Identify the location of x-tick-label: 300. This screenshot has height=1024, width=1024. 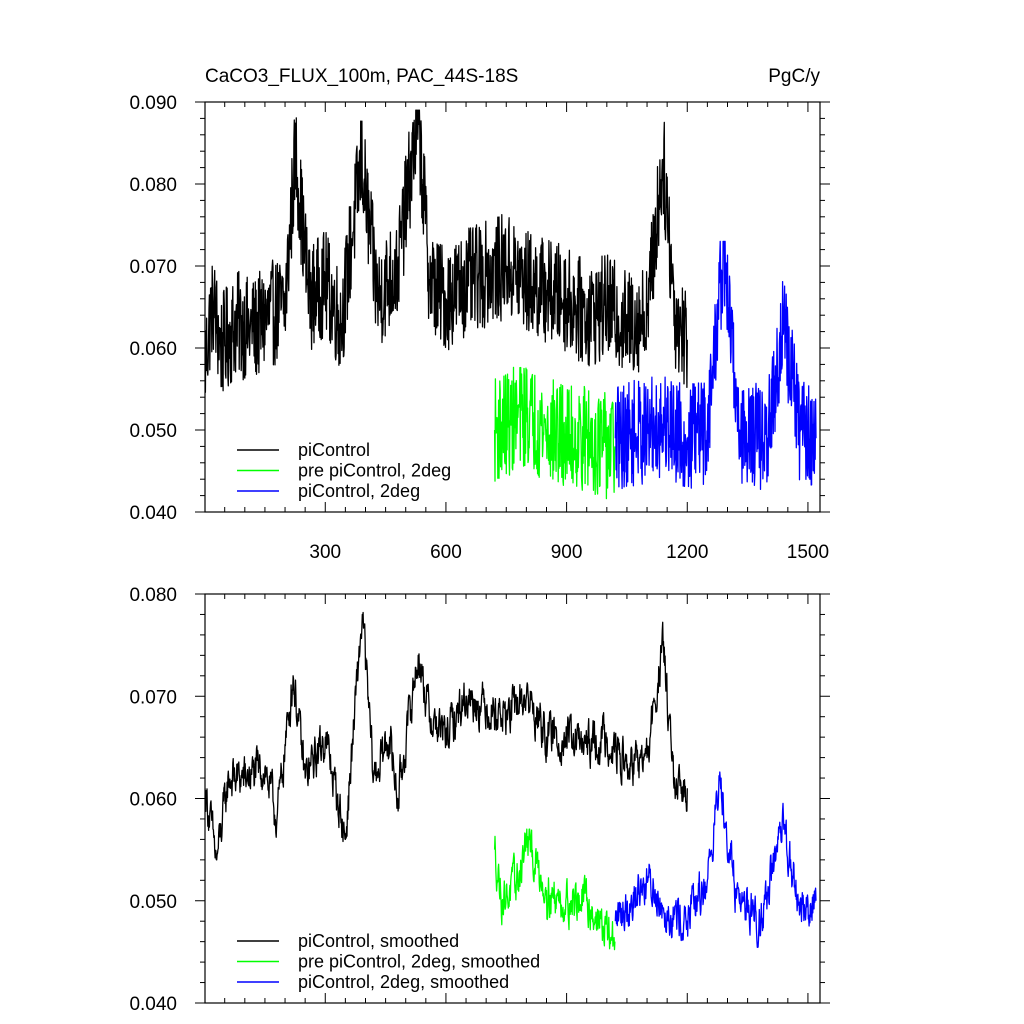
(325, 552).